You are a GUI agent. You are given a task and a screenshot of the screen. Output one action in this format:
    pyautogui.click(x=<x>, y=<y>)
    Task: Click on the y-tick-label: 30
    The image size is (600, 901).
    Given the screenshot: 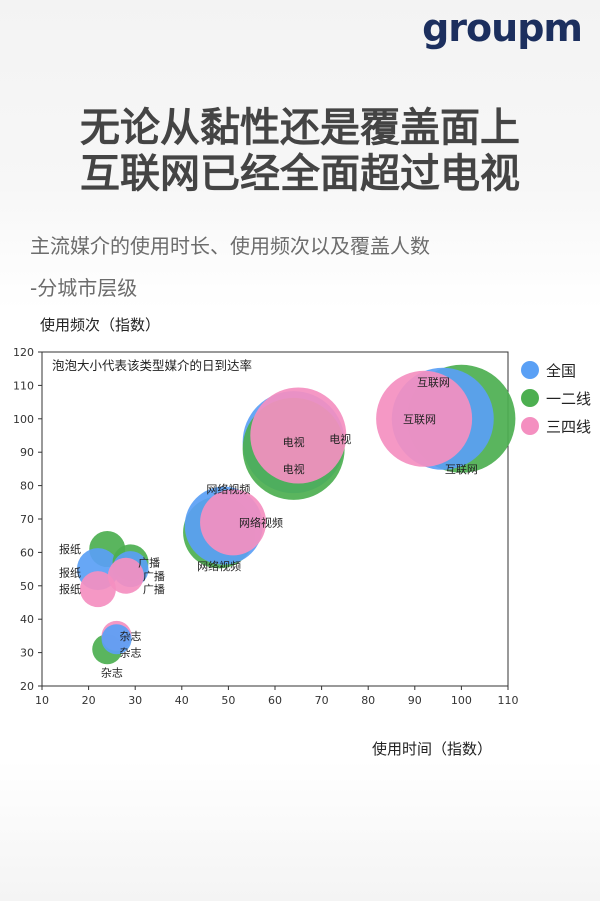 What is the action you would take?
    pyautogui.click(x=27, y=653)
    